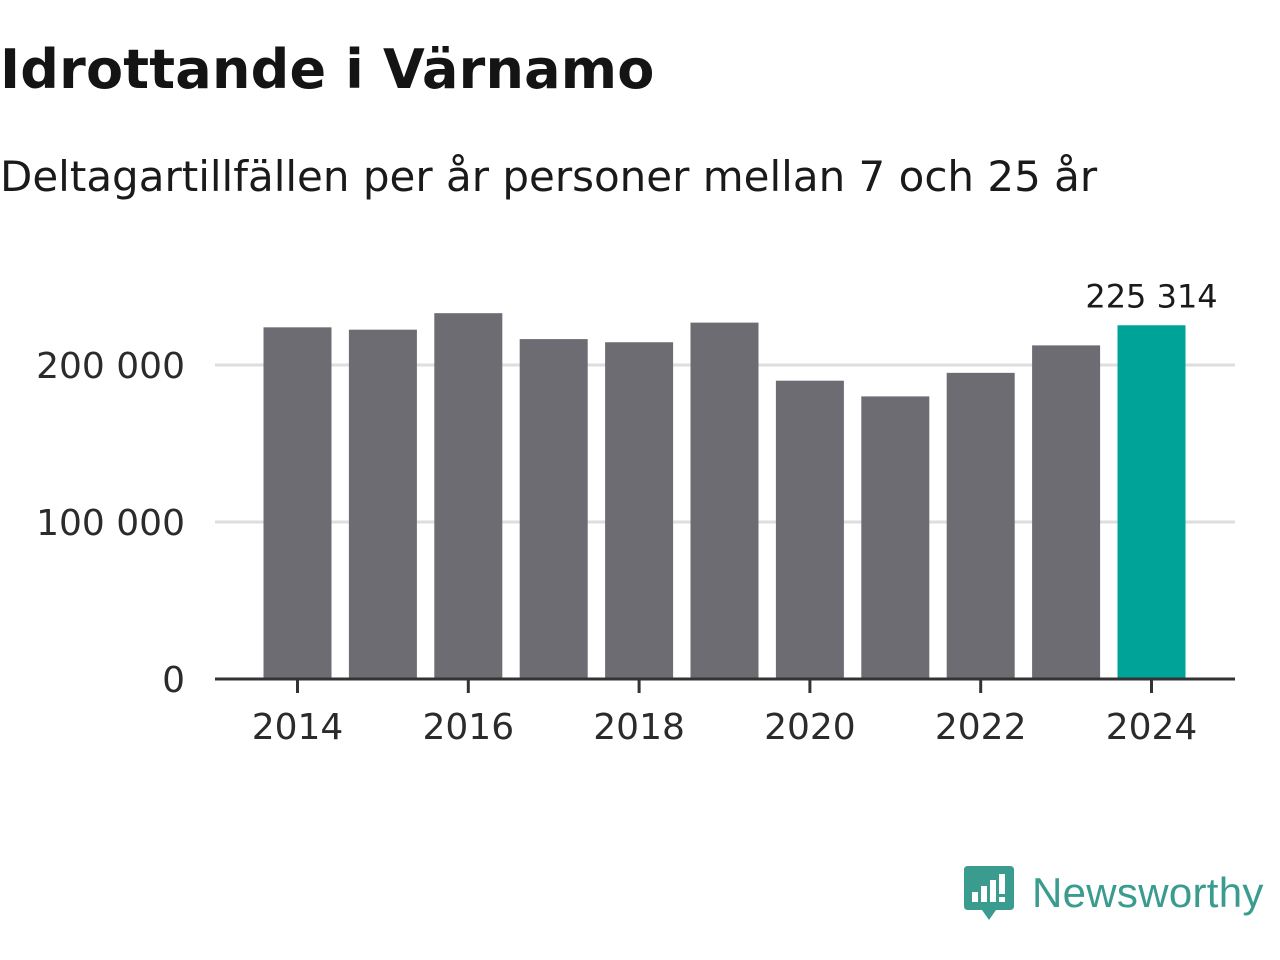 The width and height of the screenshot is (1280, 960). I want to click on x-tick-label: 2024, so click(1152, 727).